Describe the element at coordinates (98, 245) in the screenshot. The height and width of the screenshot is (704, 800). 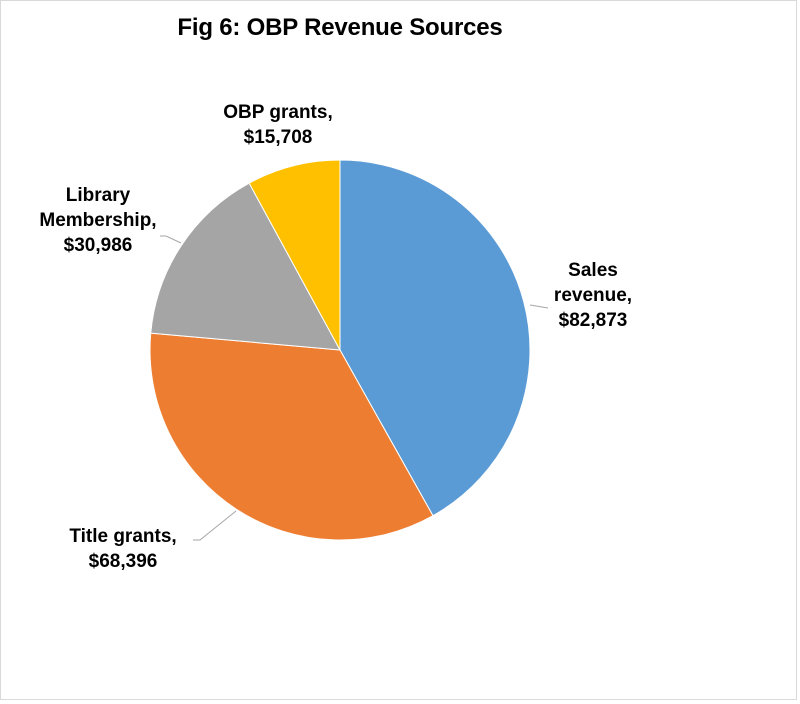
I see `label-library-value: $30,986` at that location.